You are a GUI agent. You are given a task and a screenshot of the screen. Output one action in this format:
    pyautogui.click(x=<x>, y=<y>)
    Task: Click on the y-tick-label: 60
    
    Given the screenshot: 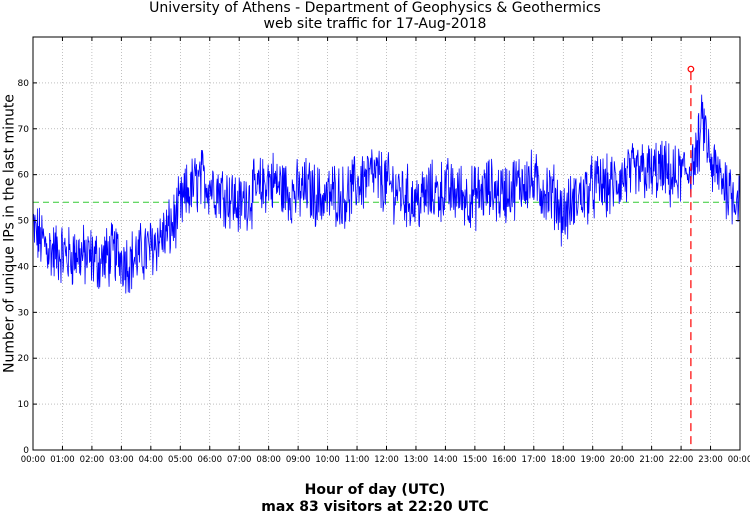 What is the action you would take?
    pyautogui.click(x=24, y=176)
    